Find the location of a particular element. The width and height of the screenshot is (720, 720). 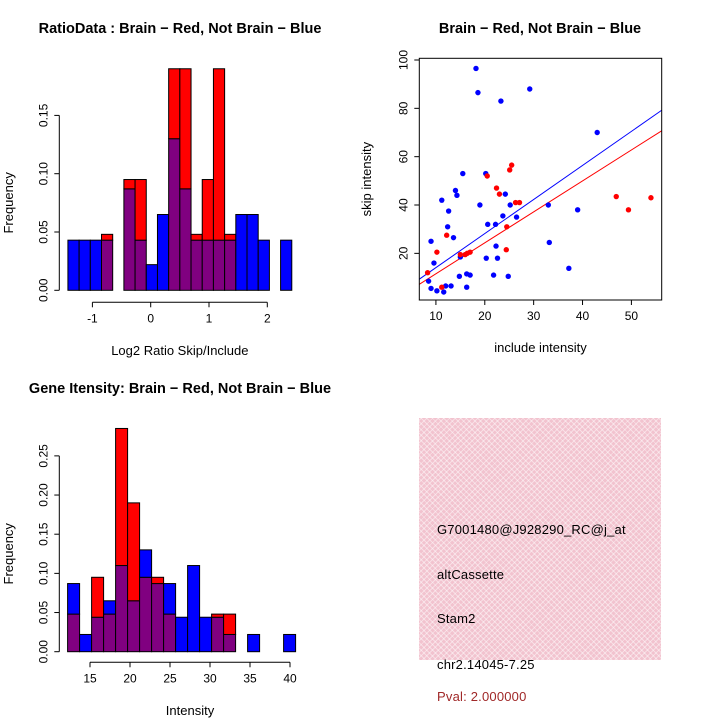

svg-text: 80 is located at coordinates (403, 108).